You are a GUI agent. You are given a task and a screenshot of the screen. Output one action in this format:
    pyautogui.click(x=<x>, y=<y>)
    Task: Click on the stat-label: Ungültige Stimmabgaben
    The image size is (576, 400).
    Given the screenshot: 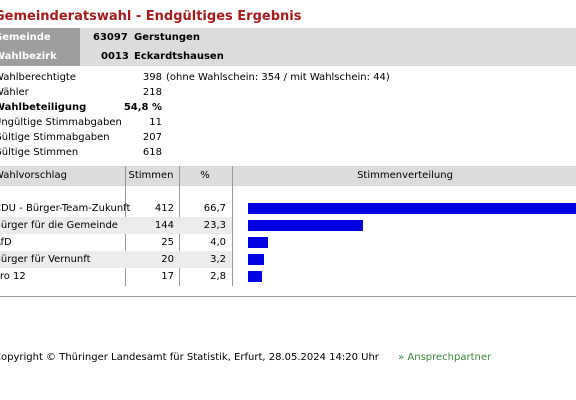 What is the action you would take?
    pyautogui.click(x=61, y=122)
    